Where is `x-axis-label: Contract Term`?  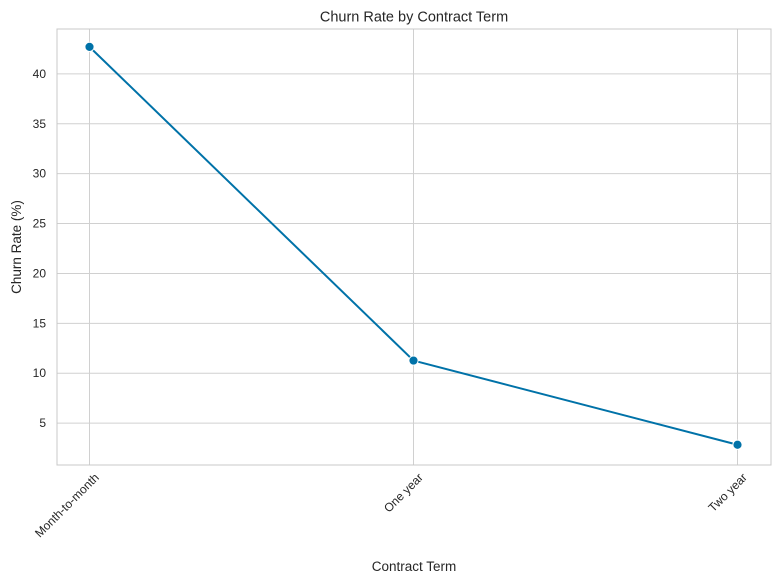 x-axis-label: Contract Term is located at coordinates (414, 566).